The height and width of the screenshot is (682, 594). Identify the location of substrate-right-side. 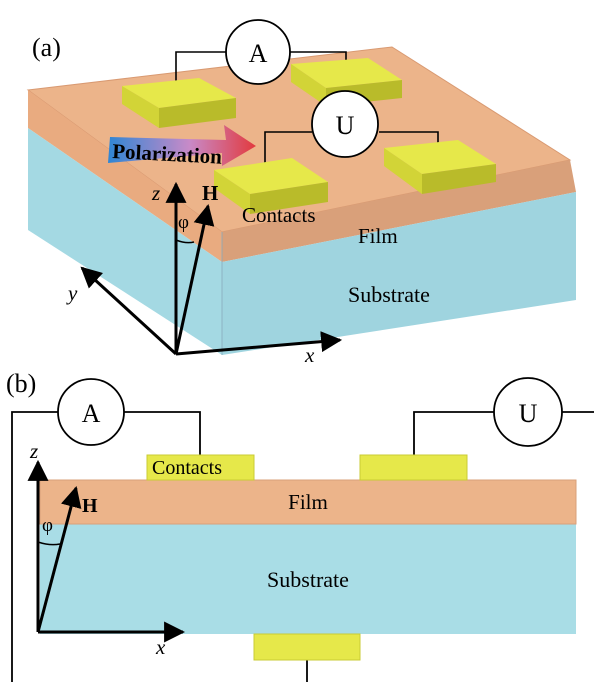
(399, 273).